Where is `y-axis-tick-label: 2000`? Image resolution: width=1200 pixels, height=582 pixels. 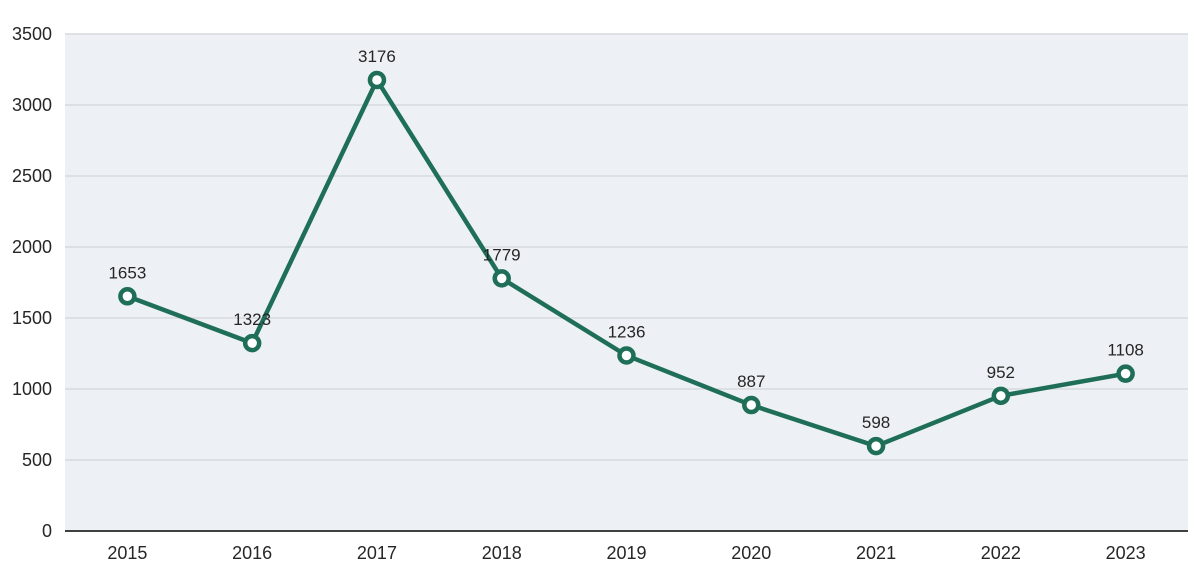 y-axis-tick-label: 2000 is located at coordinates (32, 247).